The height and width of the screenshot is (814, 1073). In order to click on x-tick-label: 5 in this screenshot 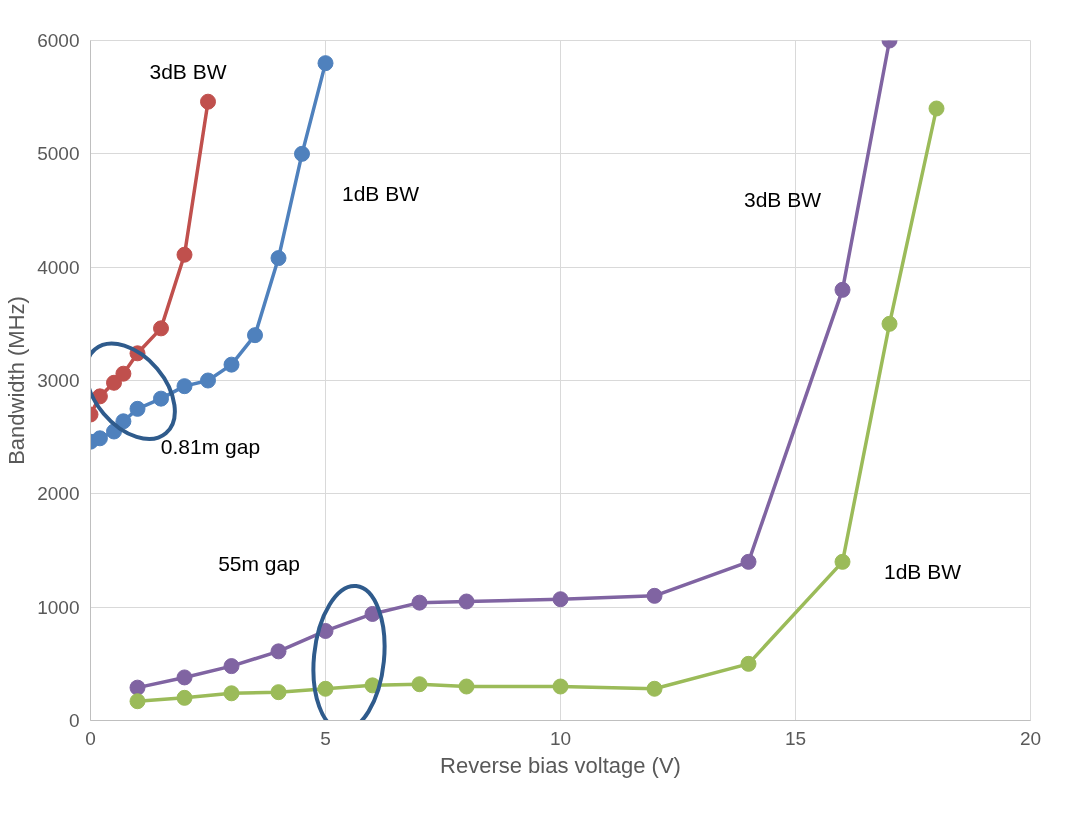, I will do `click(325, 738)`.